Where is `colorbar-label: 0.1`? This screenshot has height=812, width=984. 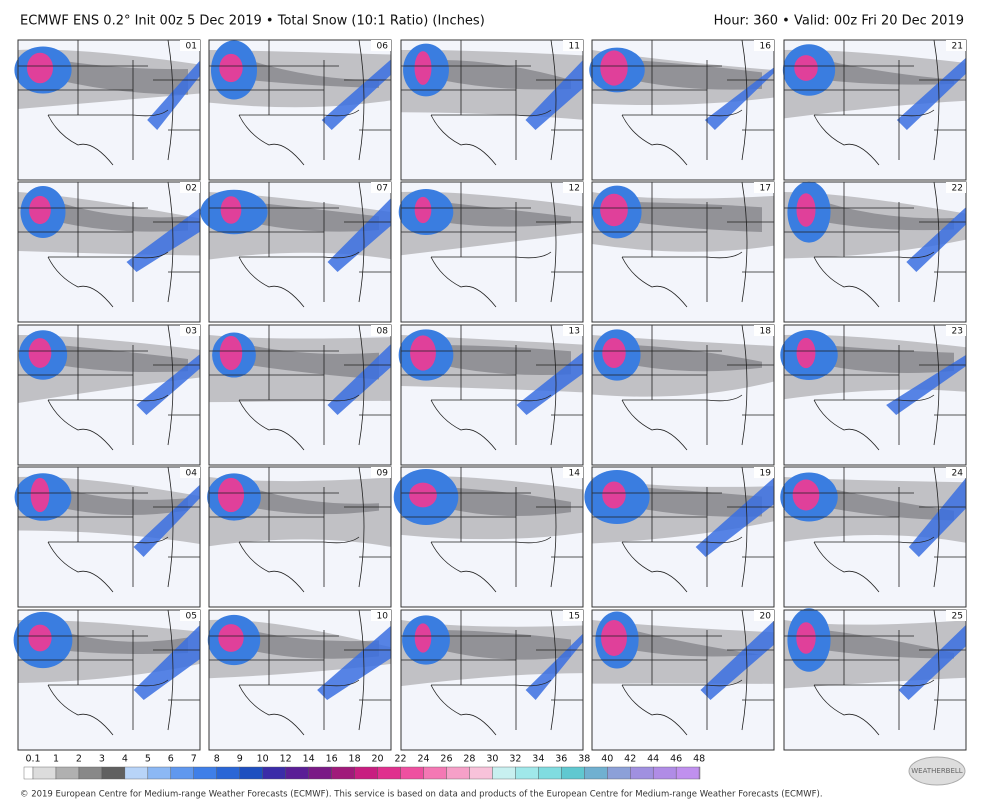 colorbar-label: 0.1 is located at coordinates (32, 759).